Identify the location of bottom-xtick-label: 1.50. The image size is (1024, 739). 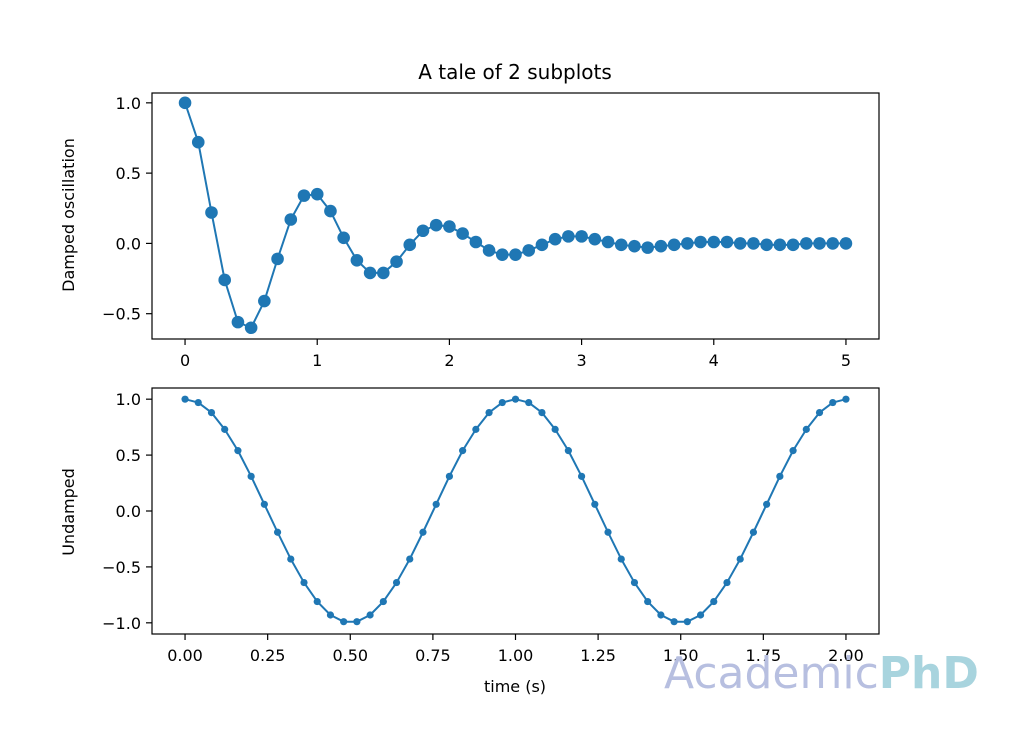
(681, 655).